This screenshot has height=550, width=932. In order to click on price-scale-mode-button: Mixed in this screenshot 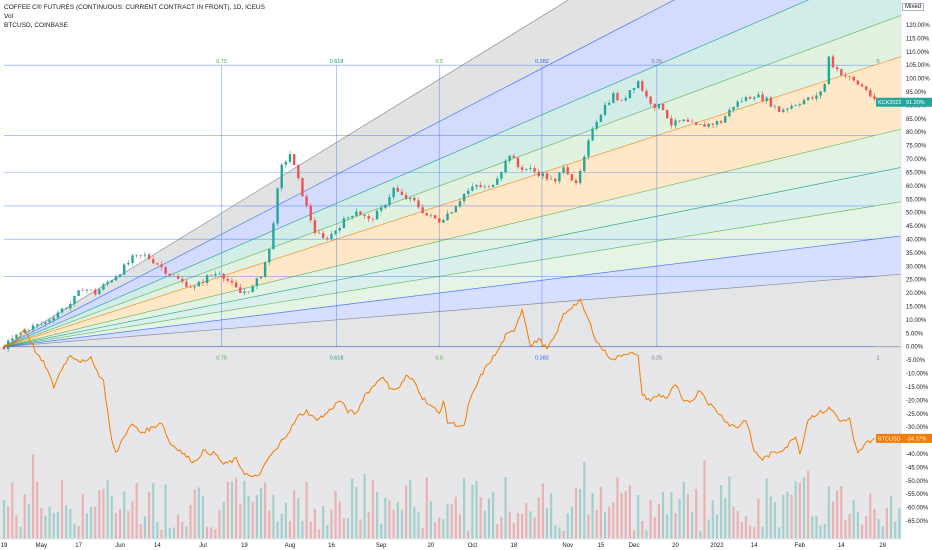, I will do `click(913, 7)`.